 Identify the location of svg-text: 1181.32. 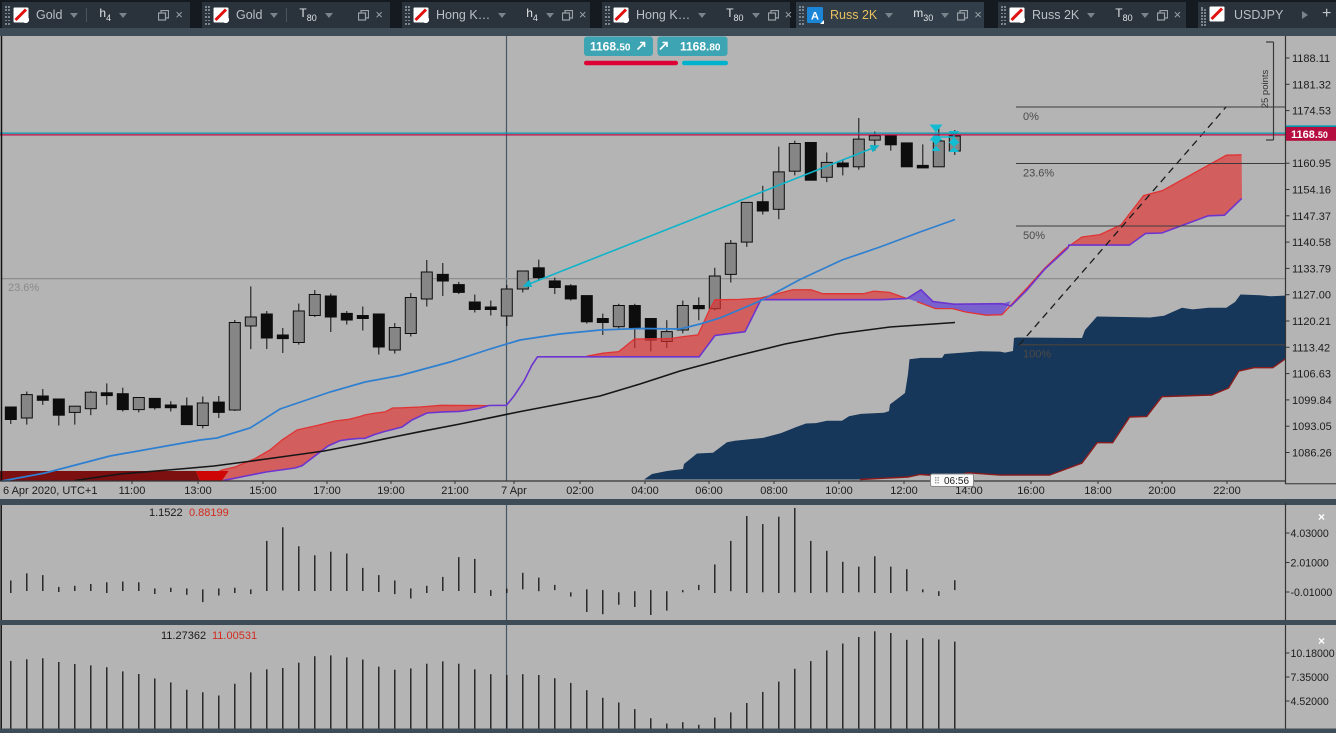
(1311, 85).